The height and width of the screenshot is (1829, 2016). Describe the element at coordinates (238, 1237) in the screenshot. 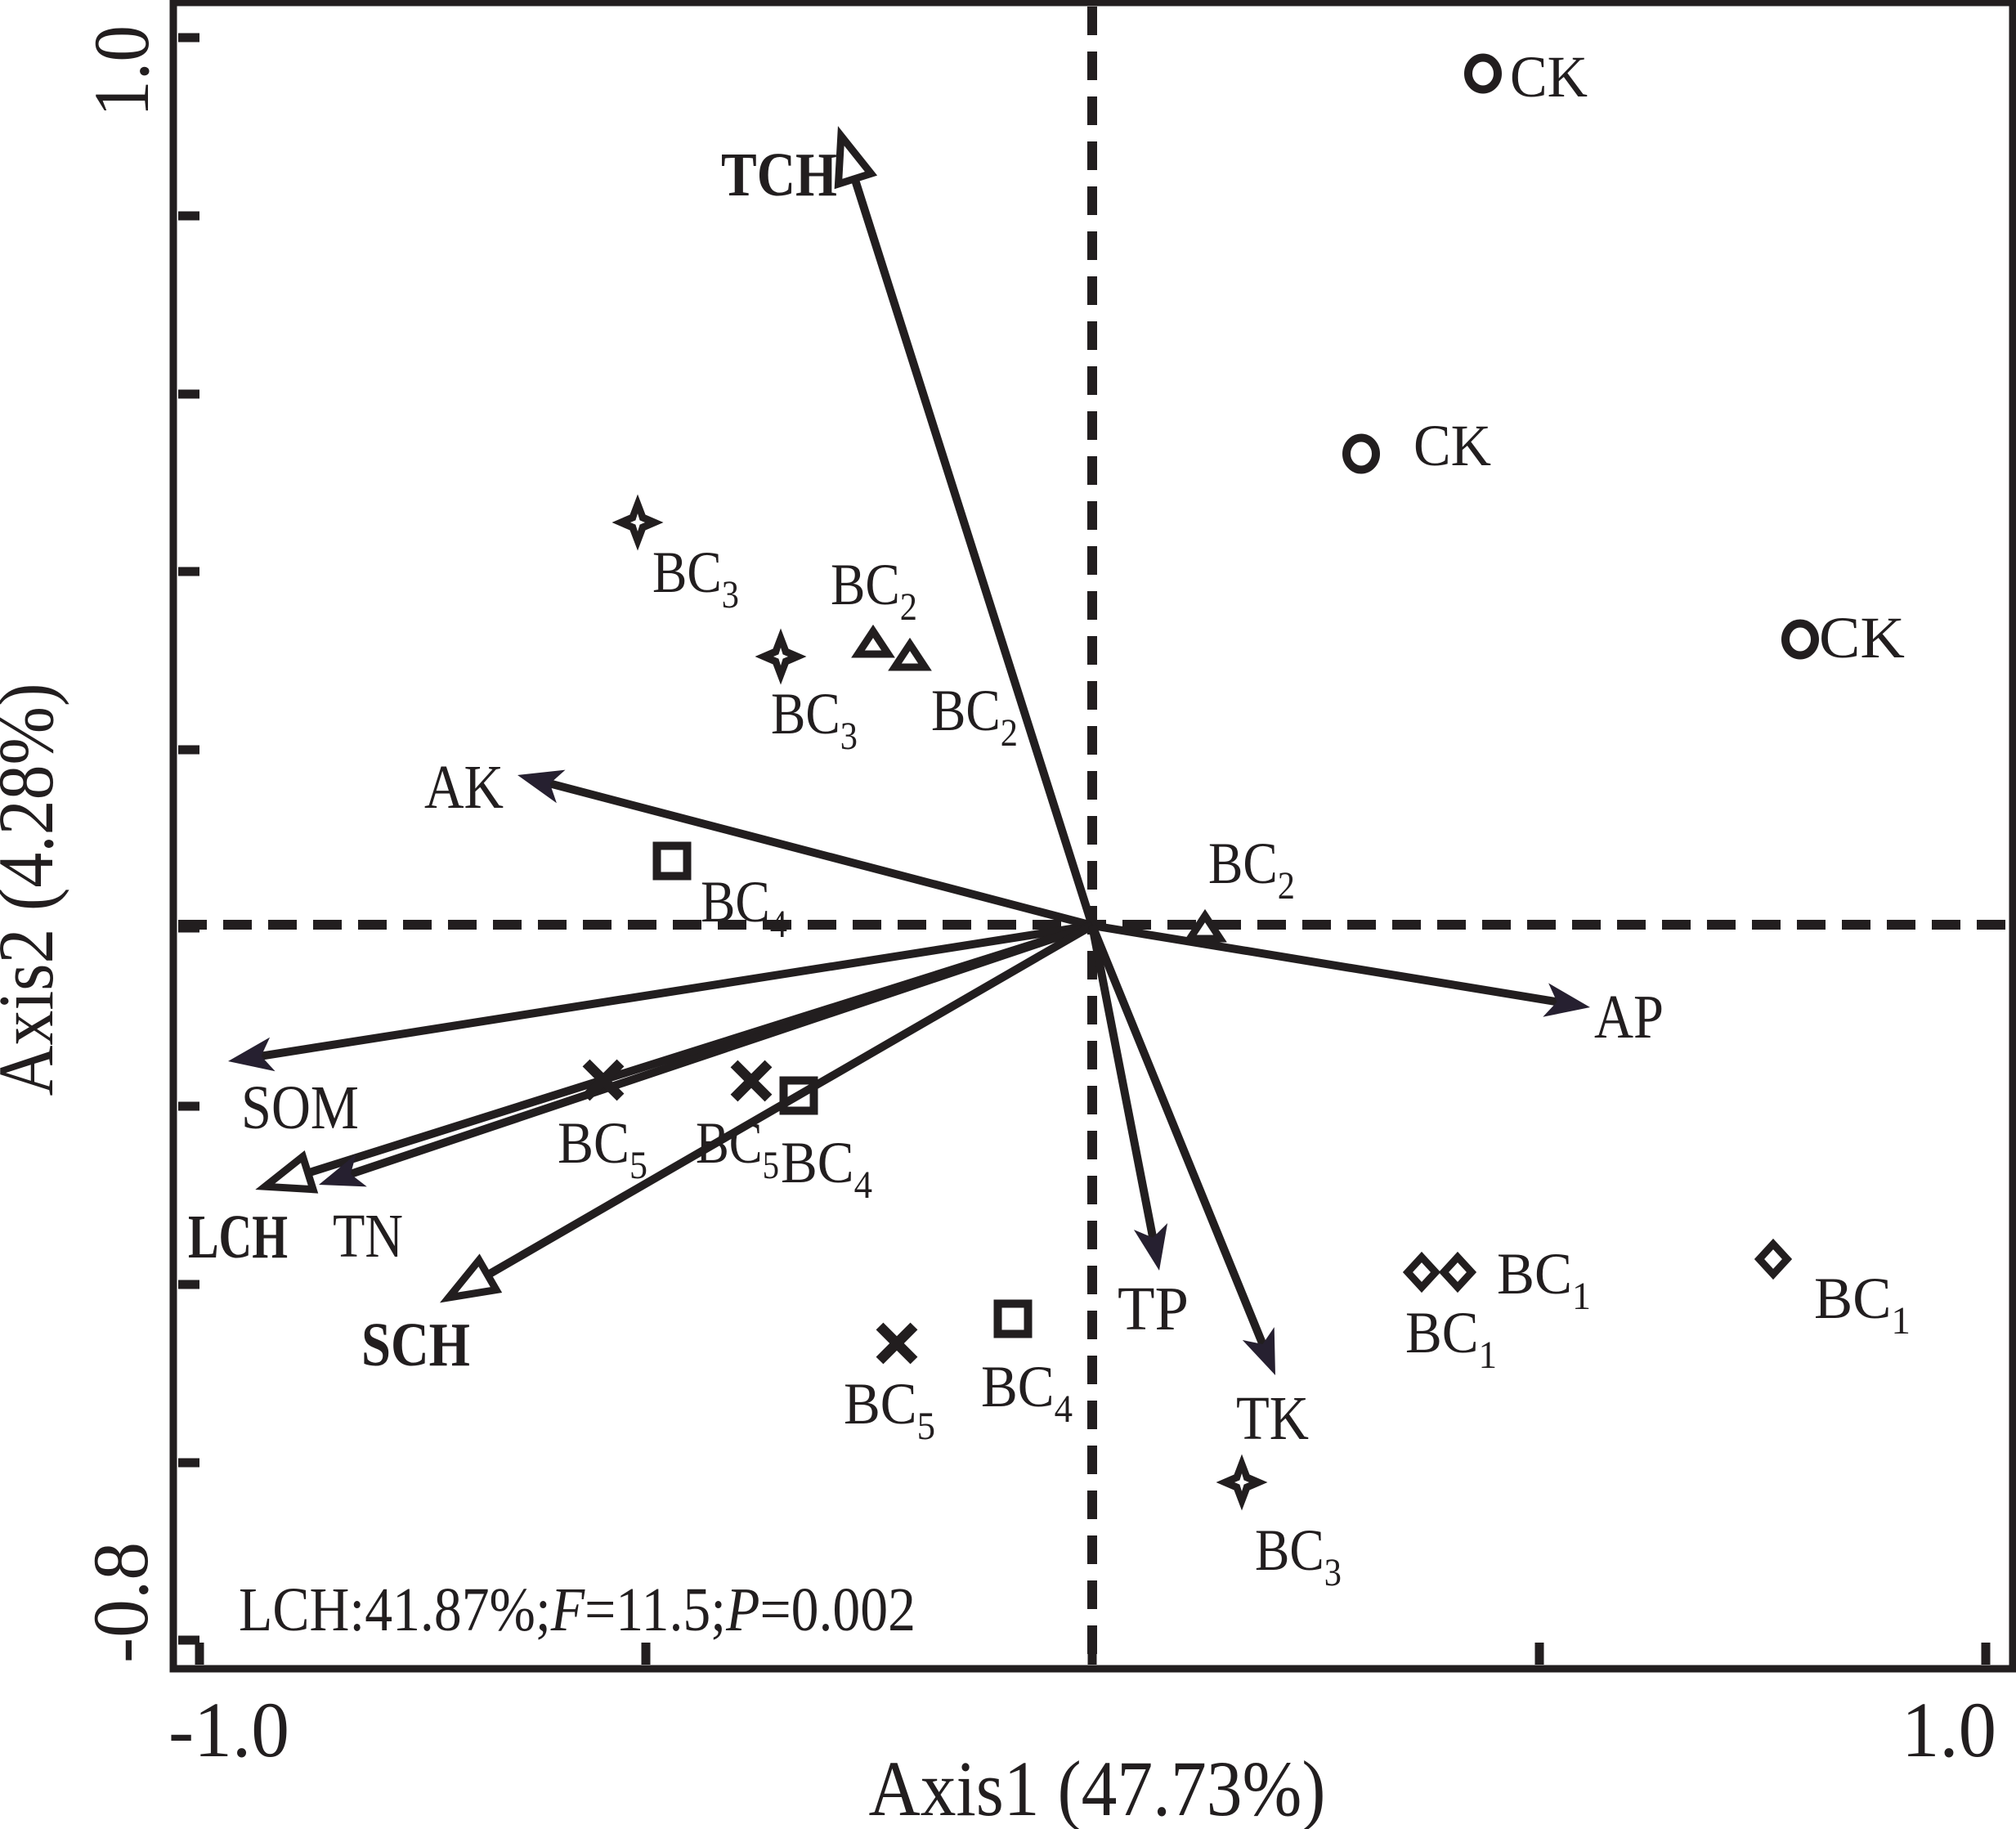

I see `svg-text: LCH` at that location.